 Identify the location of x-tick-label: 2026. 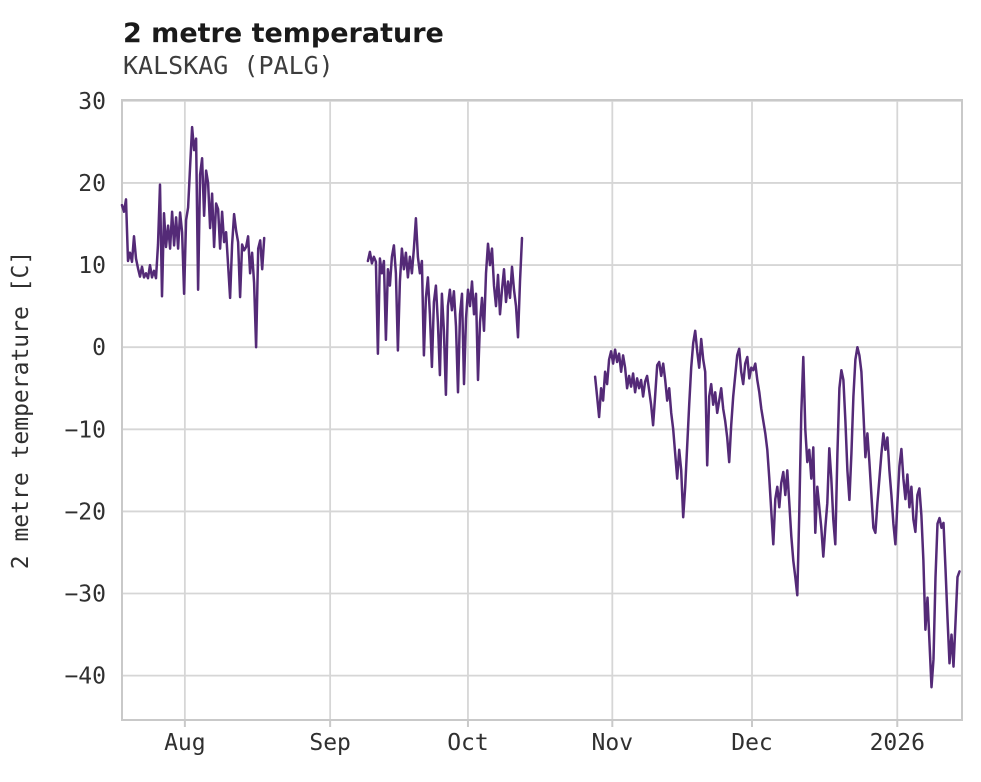
(897, 743).